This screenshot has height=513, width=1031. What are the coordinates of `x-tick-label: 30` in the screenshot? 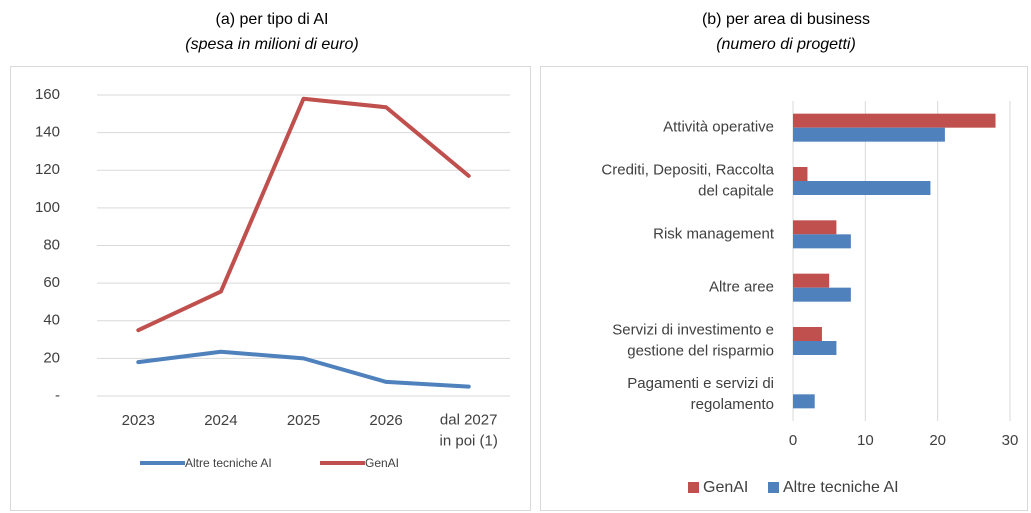 It's located at (1010, 440).